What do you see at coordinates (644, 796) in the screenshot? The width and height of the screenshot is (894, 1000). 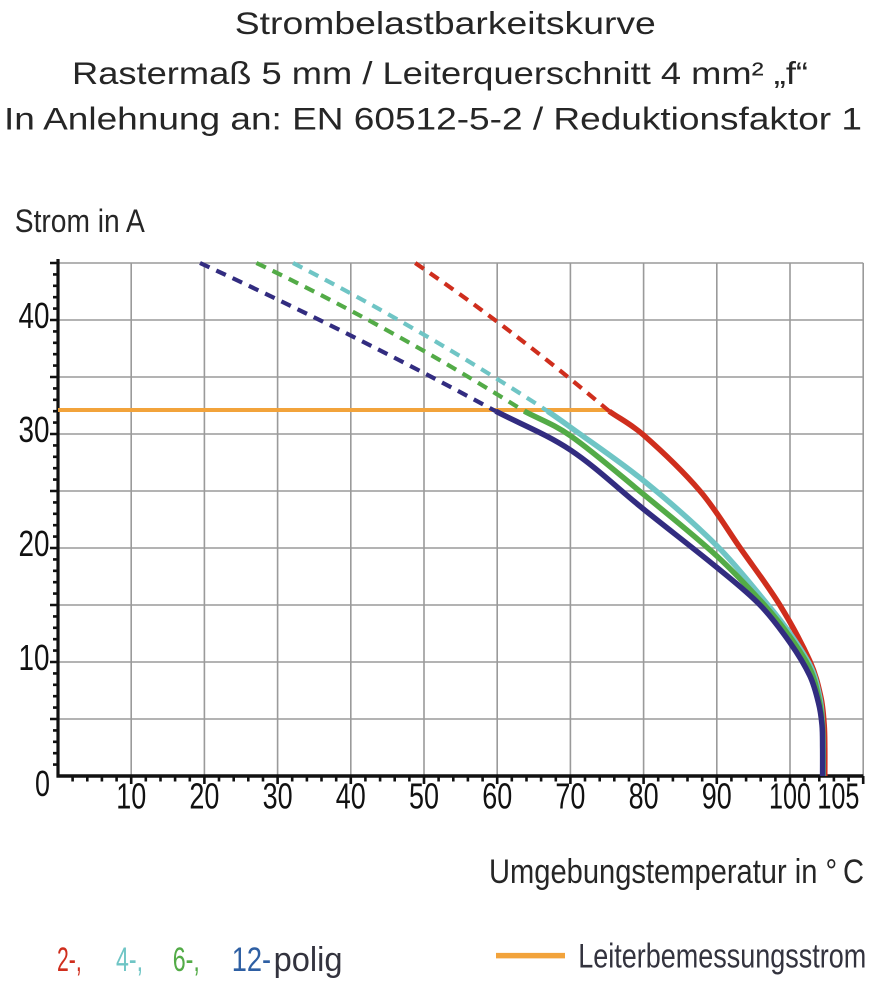 I see `svg-text: 80` at bounding box center [644, 796].